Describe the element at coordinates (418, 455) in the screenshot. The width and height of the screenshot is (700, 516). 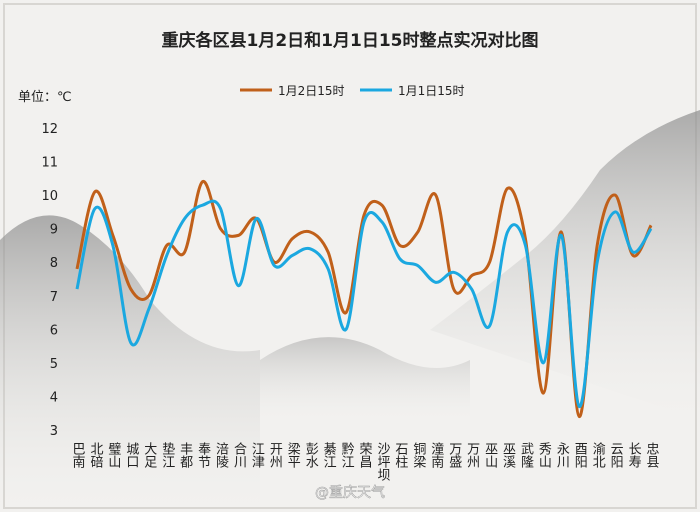
I see `x-tick-label: 铜梁` at that location.